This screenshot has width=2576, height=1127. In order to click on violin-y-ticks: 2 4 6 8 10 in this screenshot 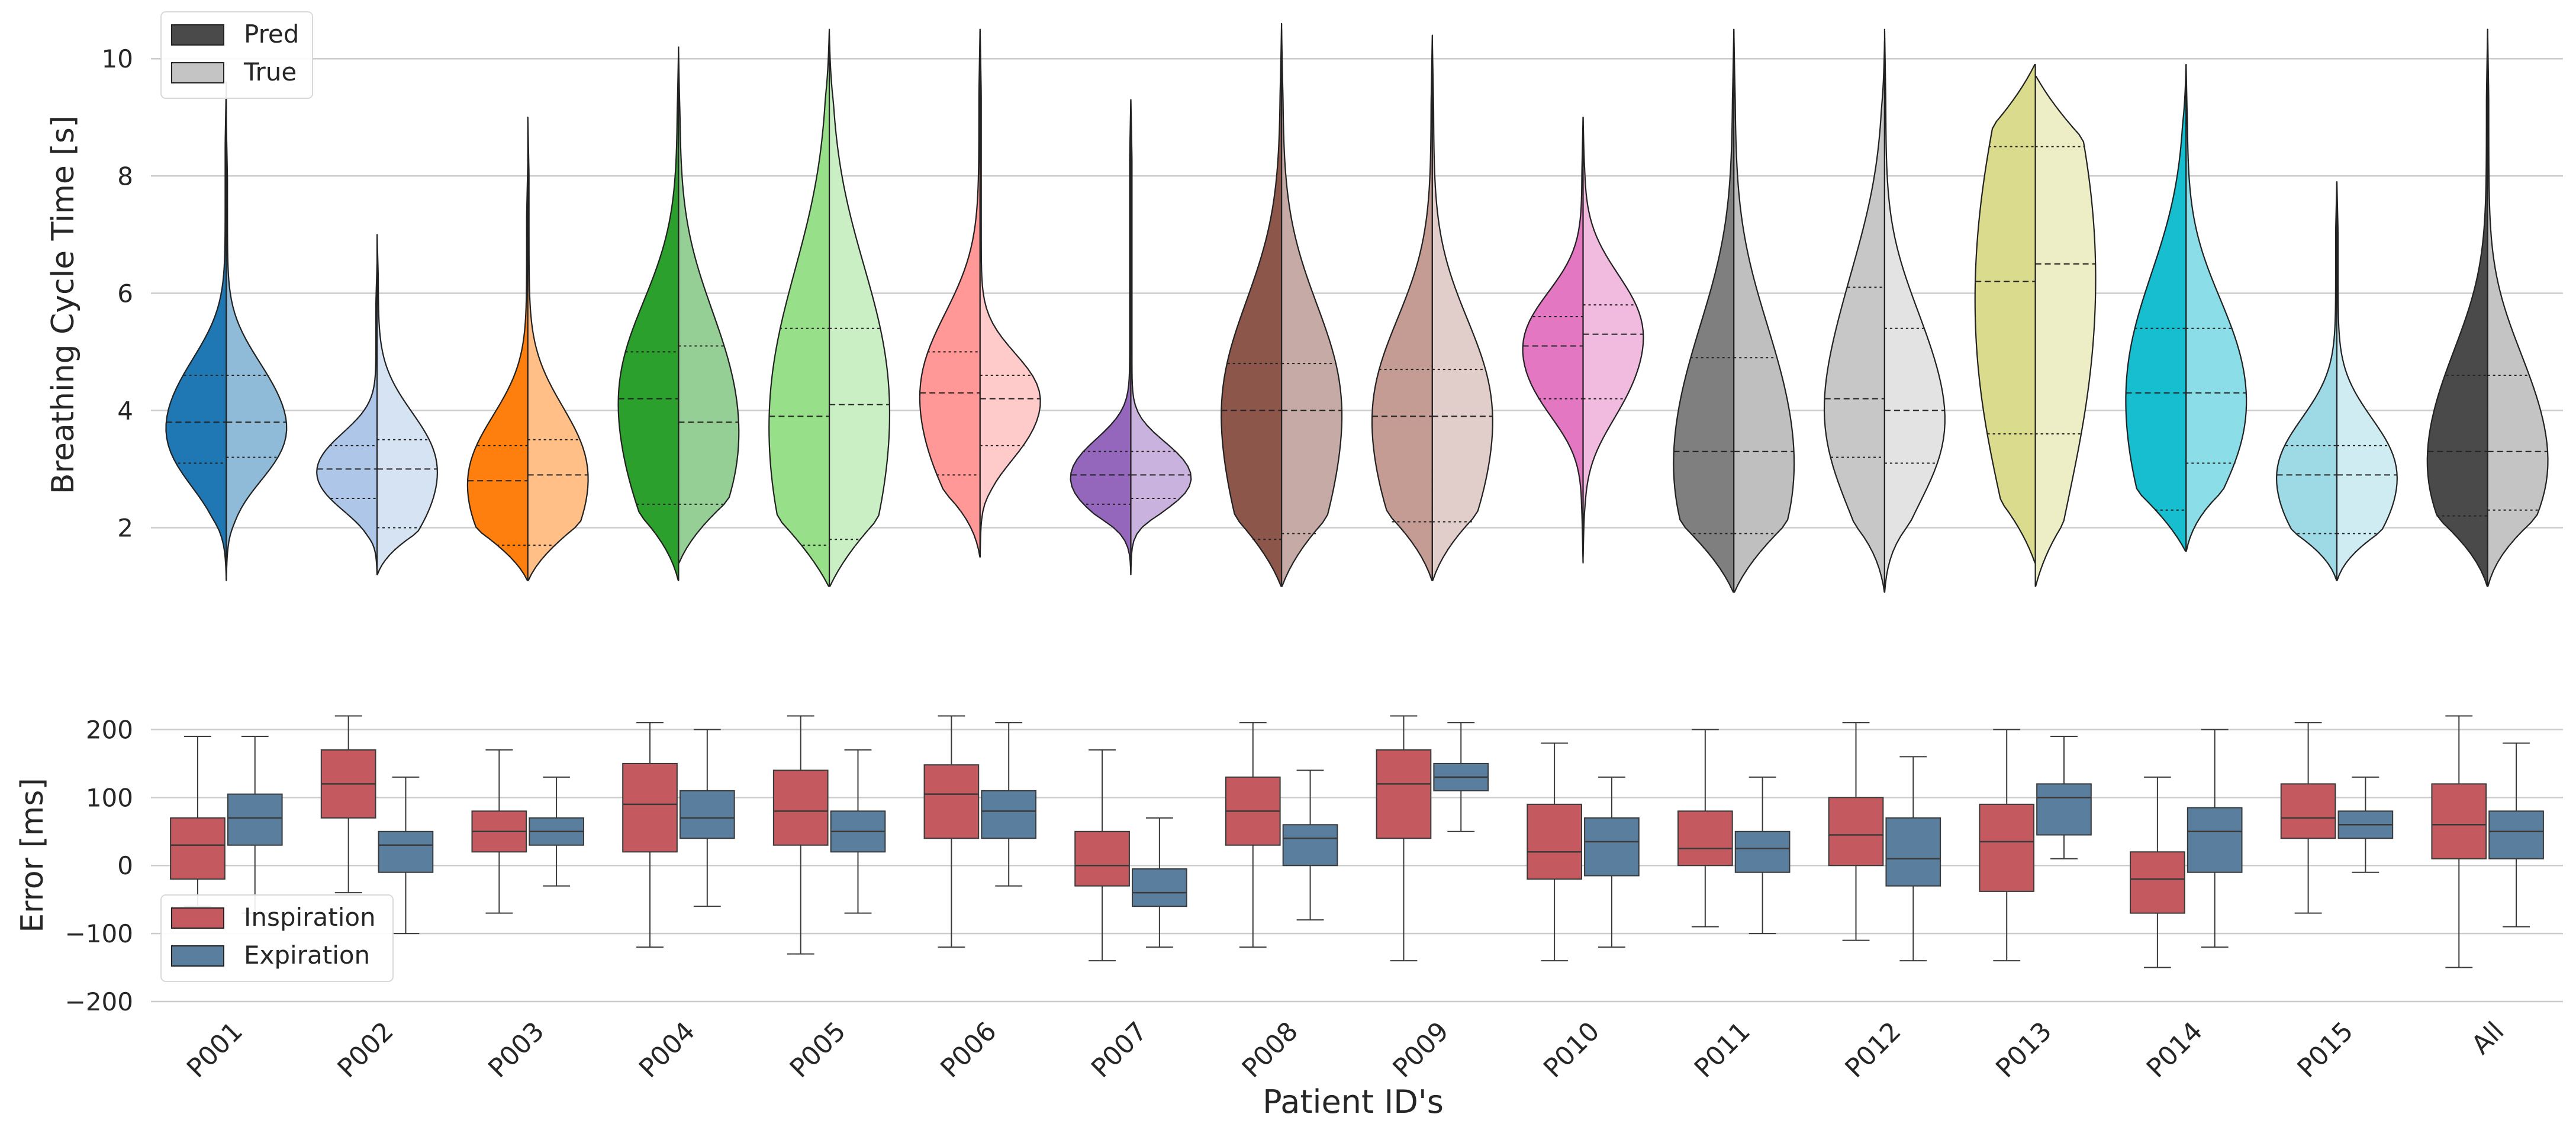, I will do `click(117, 293)`.